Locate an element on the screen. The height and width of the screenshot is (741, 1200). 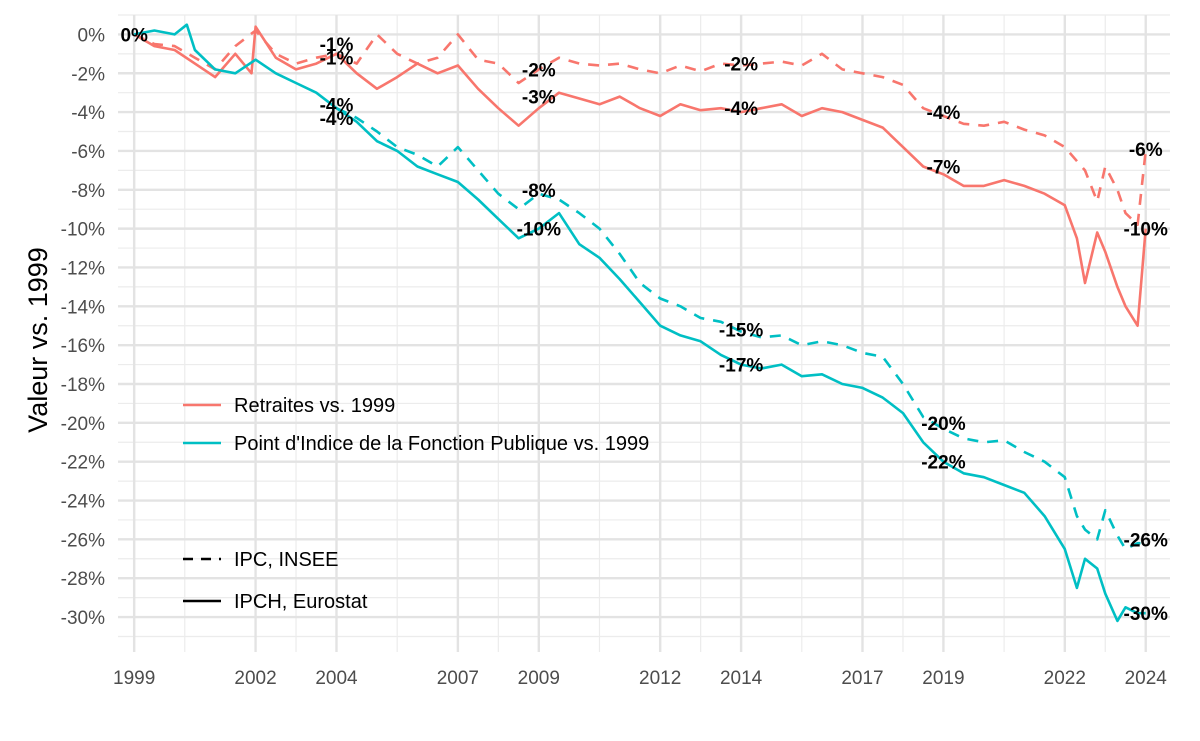
y-tick-label: -20% is located at coordinates (83, 424).